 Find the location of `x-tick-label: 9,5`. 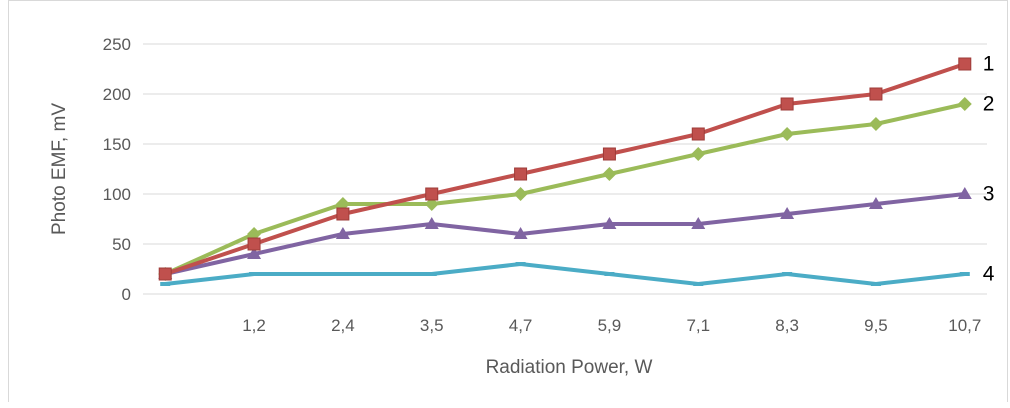

x-tick-label: 9,5 is located at coordinates (876, 325).